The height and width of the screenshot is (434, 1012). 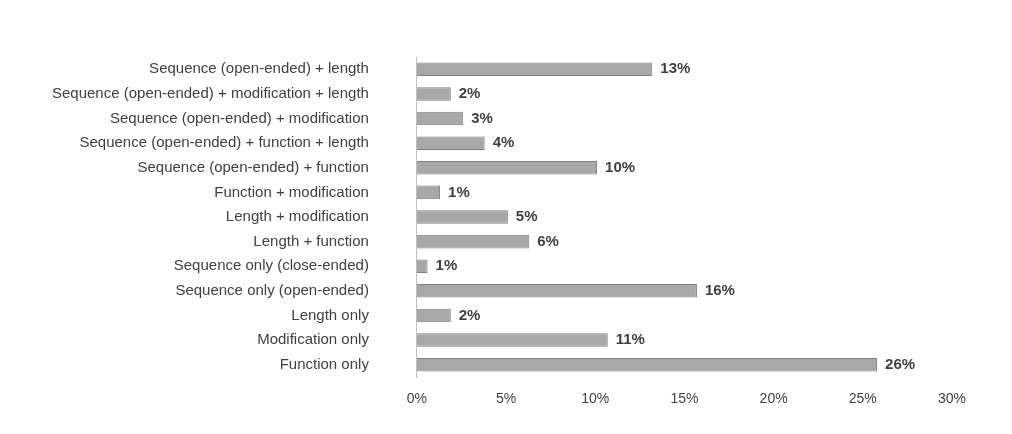 I want to click on data-label: 11%, so click(x=630, y=339).